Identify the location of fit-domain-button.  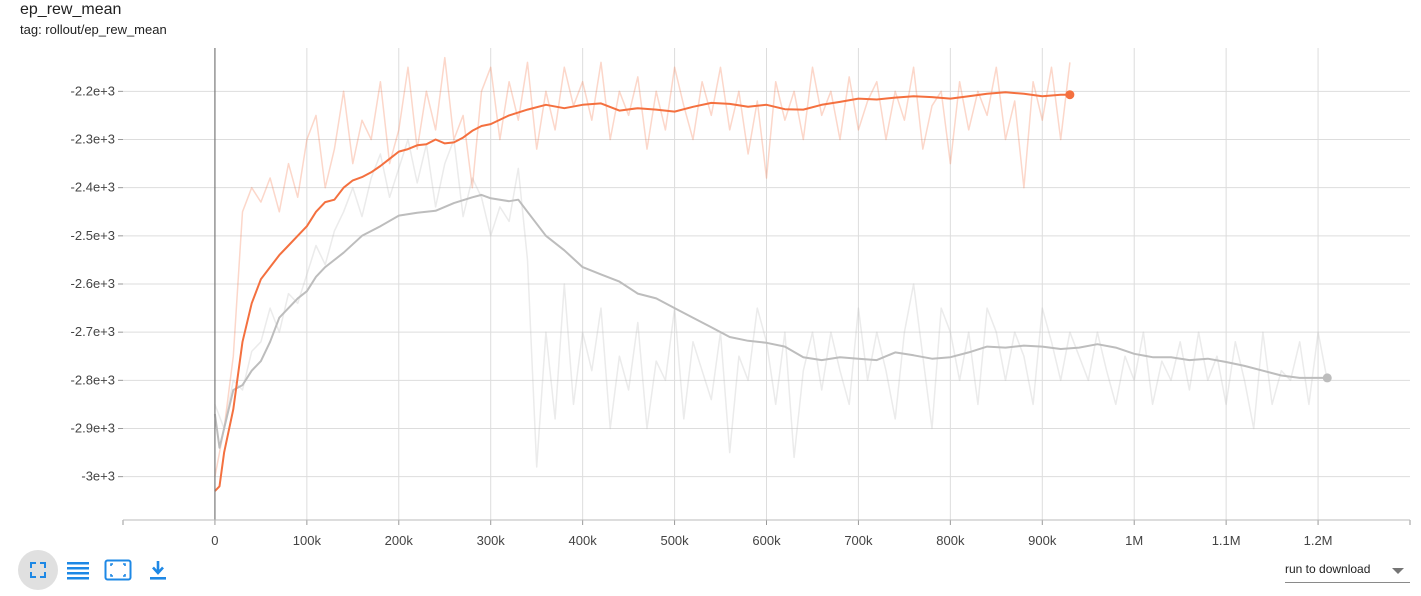
(118, 570).